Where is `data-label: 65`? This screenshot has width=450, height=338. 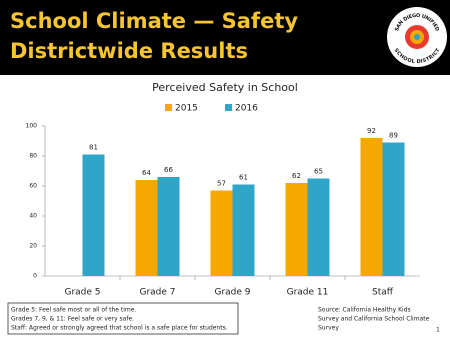
data-label: 65 is located at coordinates (318, 172).